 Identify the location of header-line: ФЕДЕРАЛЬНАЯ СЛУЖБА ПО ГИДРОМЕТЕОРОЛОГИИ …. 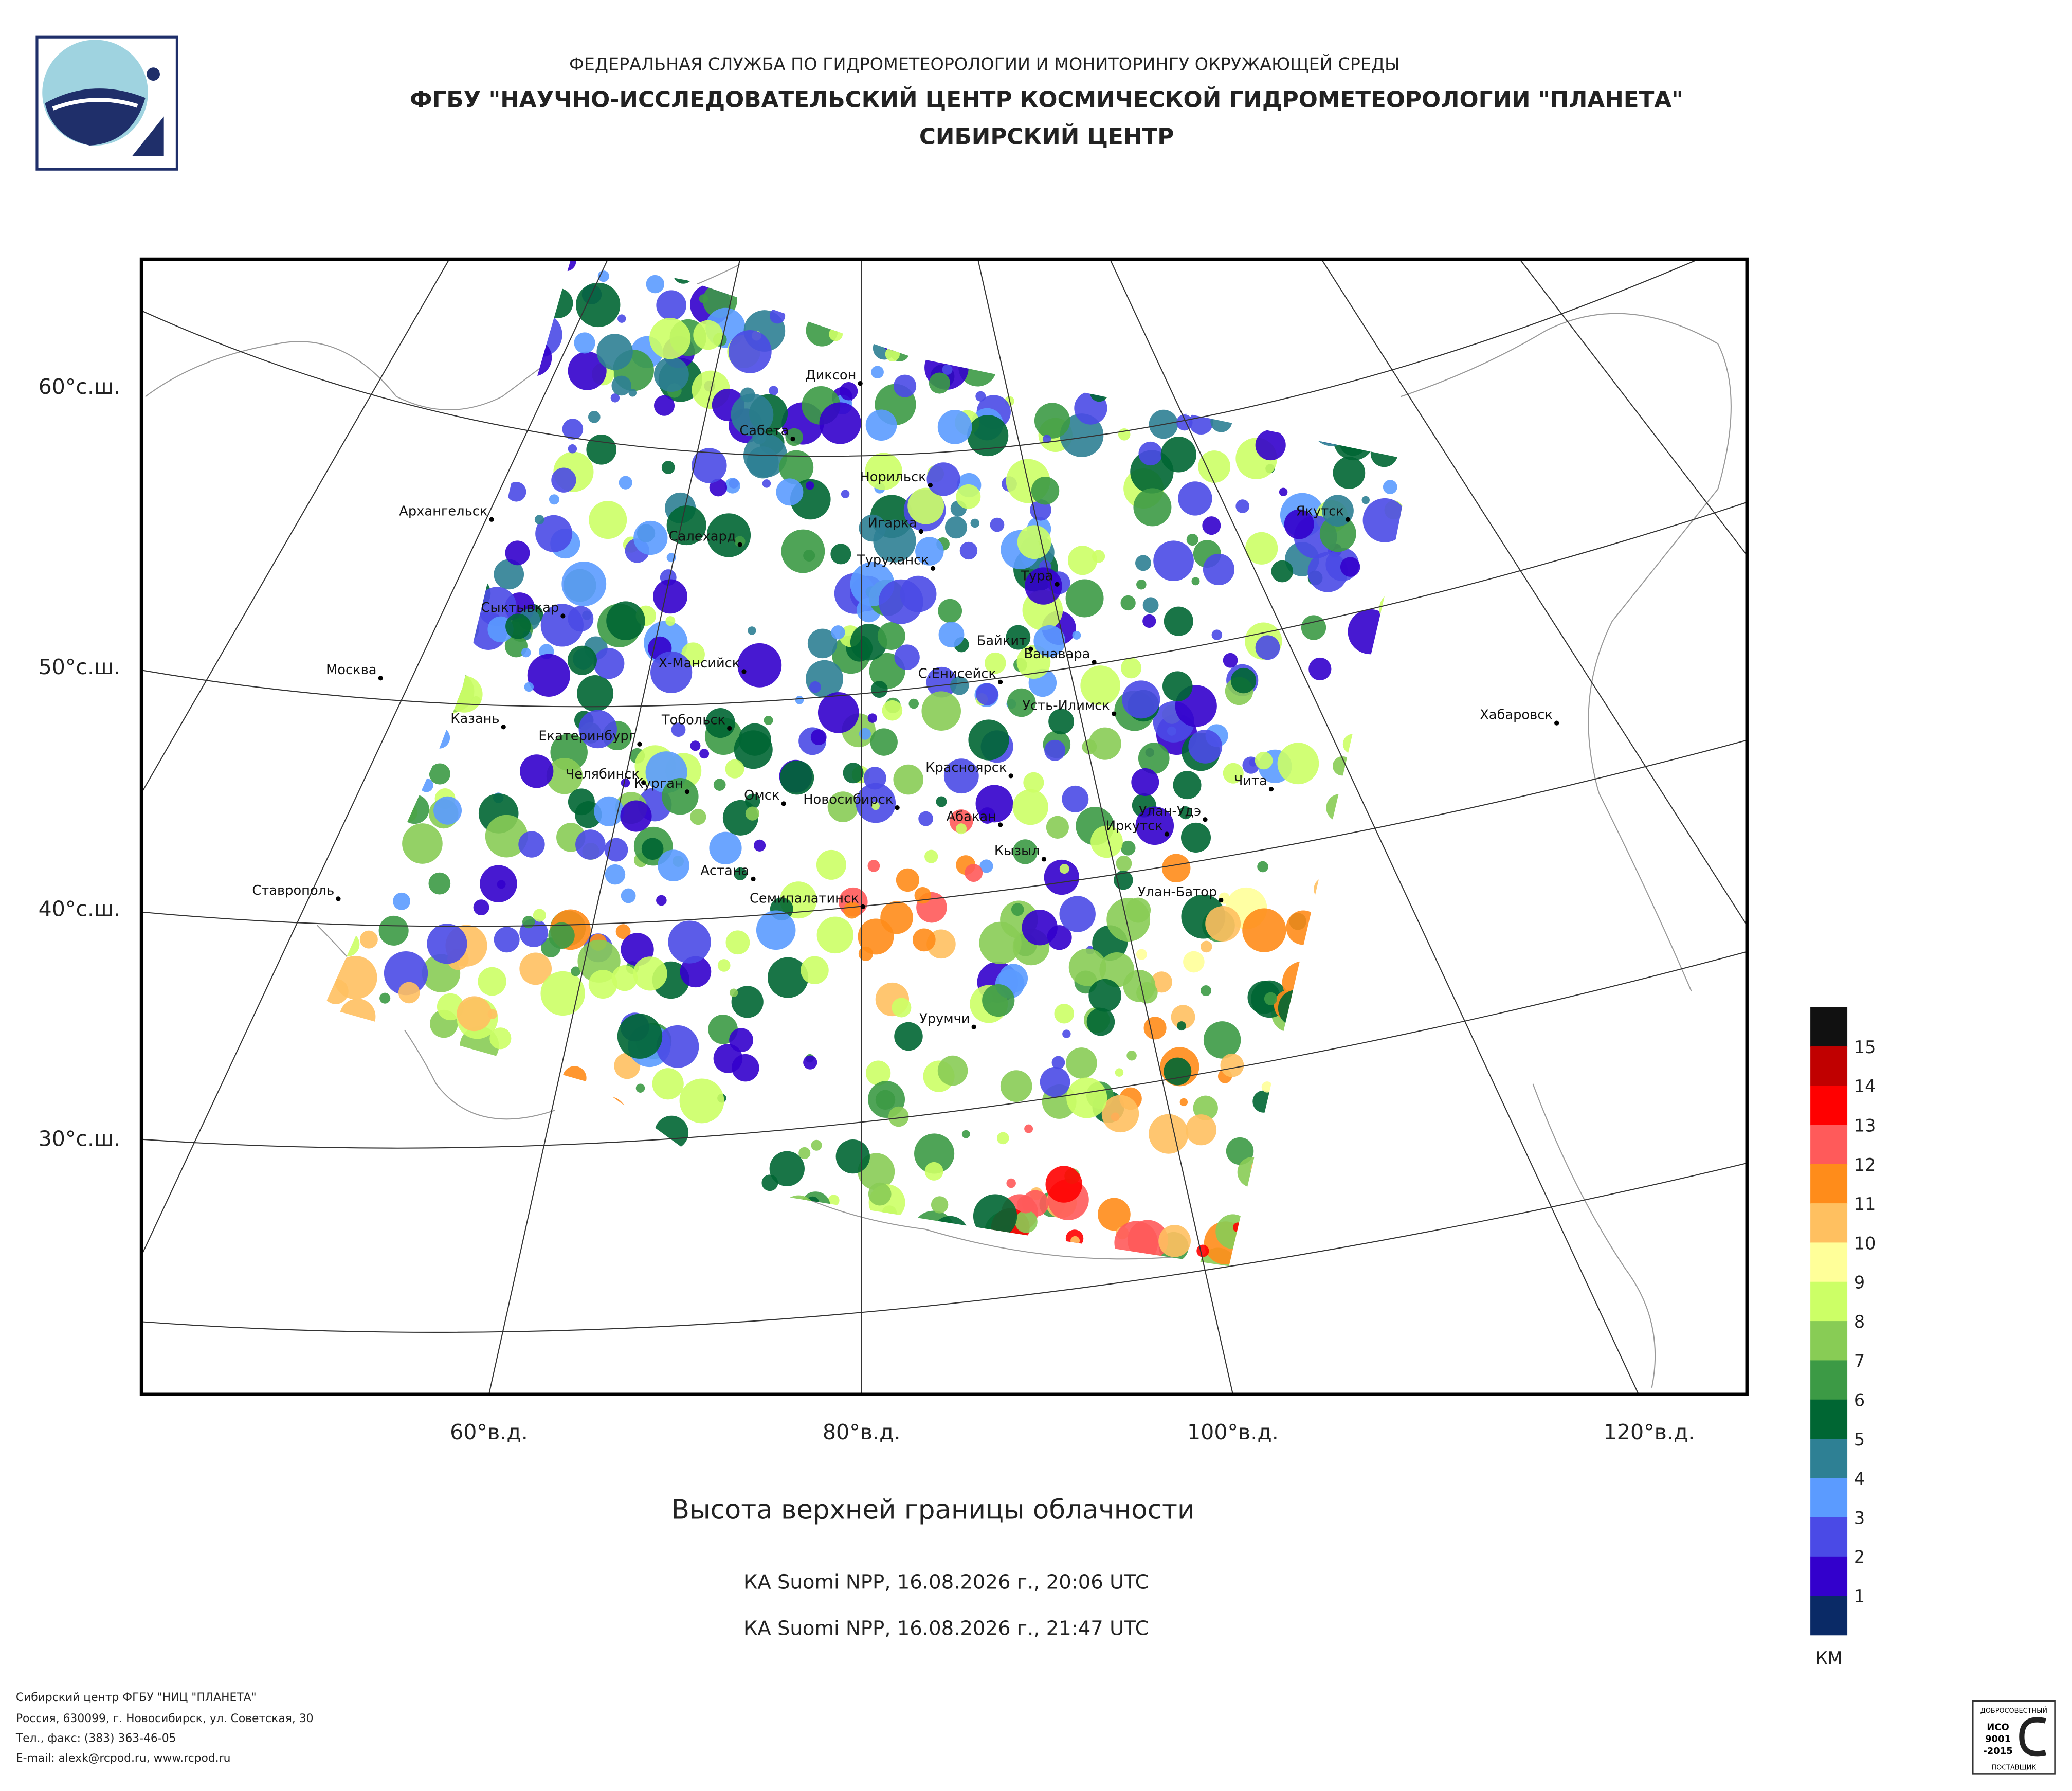
(984, 63).